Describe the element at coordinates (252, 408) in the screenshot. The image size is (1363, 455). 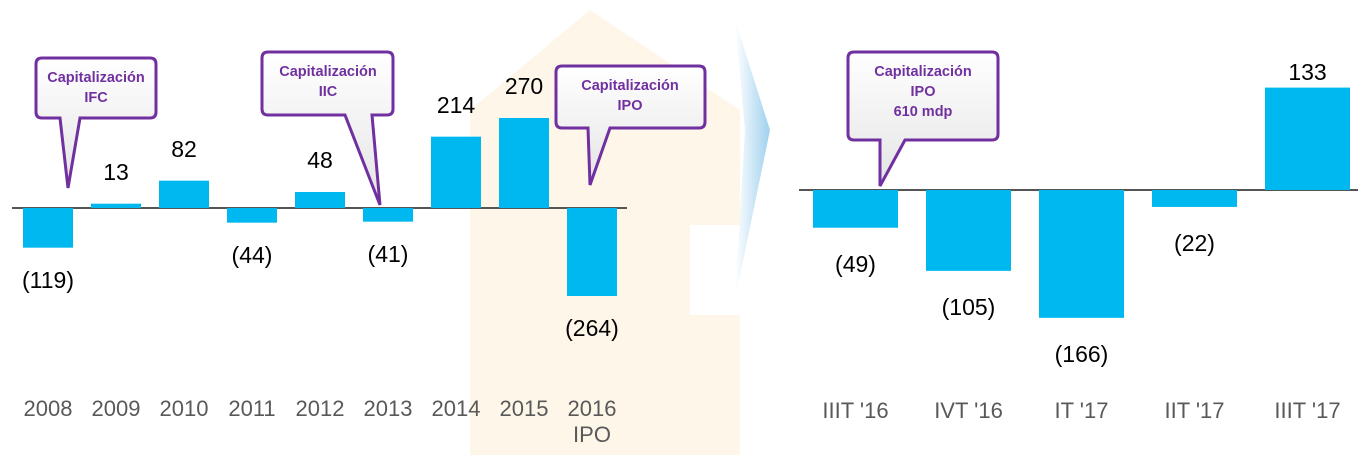
I see `x-tick-label: 2011` at that location.